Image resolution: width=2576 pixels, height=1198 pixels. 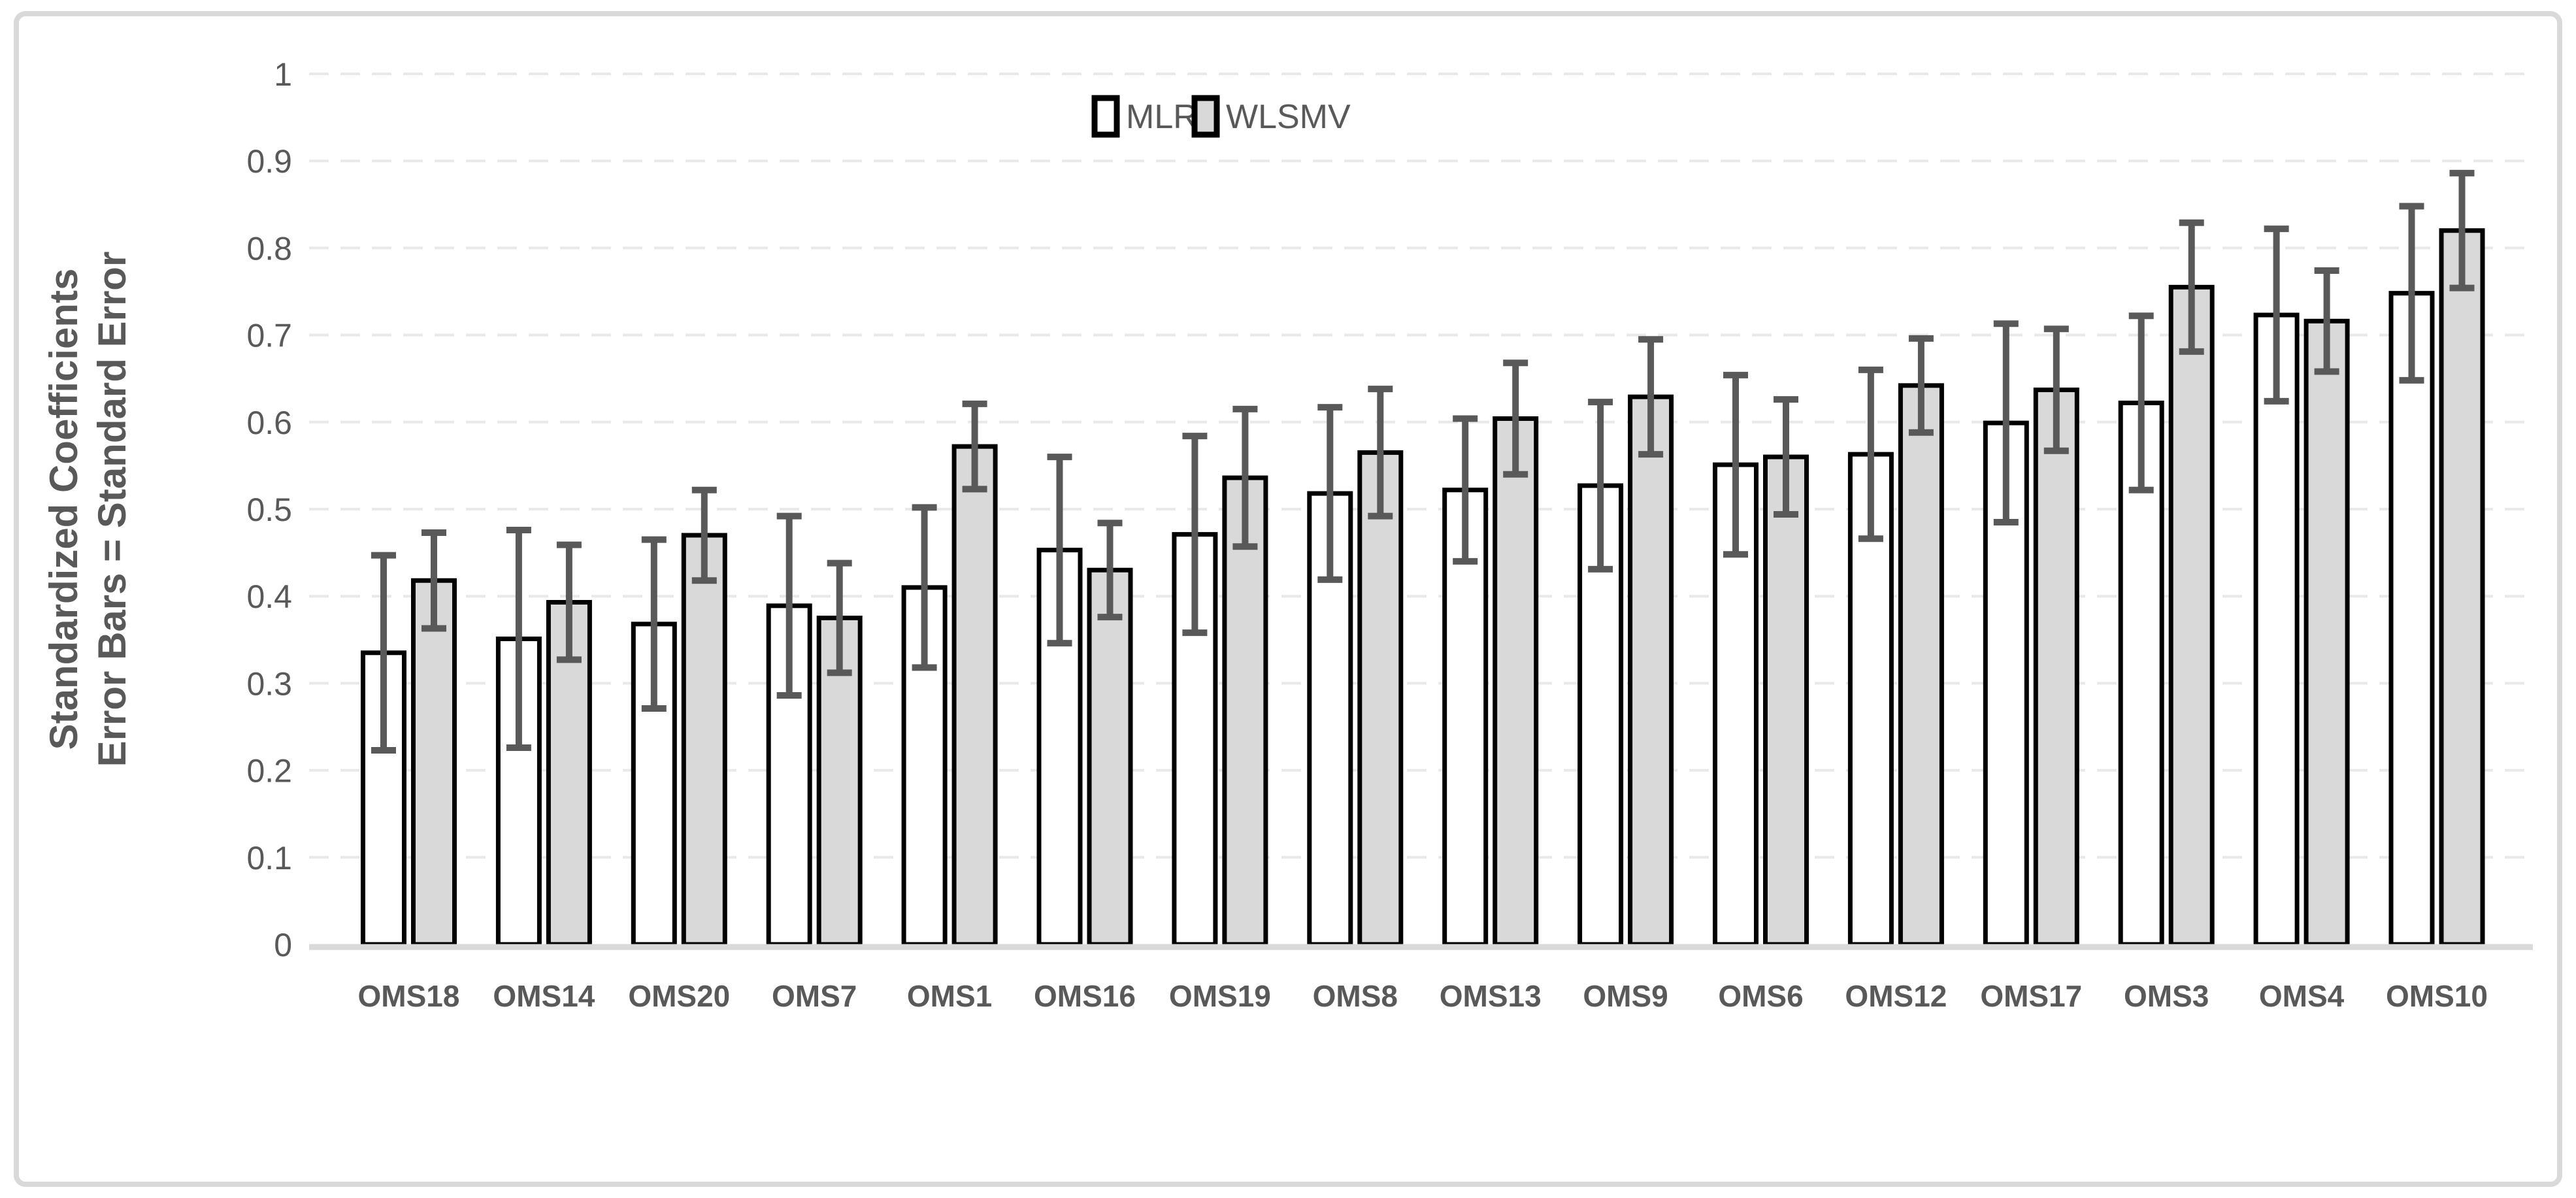 What do you see at coordinates (1625, 996) in the screenshot?
I see `x-tick-label: OMS9` at bounding box center [1625, 996].